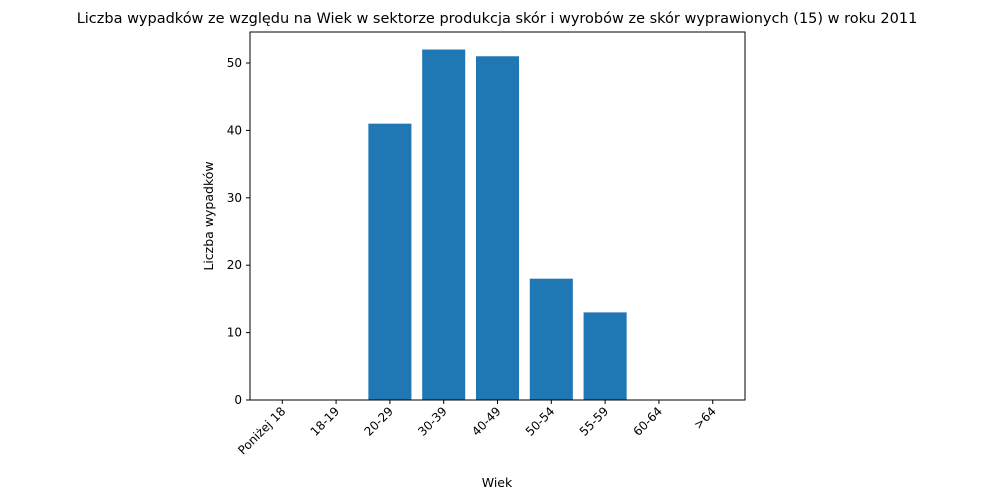 Image resolution: width=995 pixels, height=500 pixels. I want to click on x-tick-label: 60-64, so click(647, 421).